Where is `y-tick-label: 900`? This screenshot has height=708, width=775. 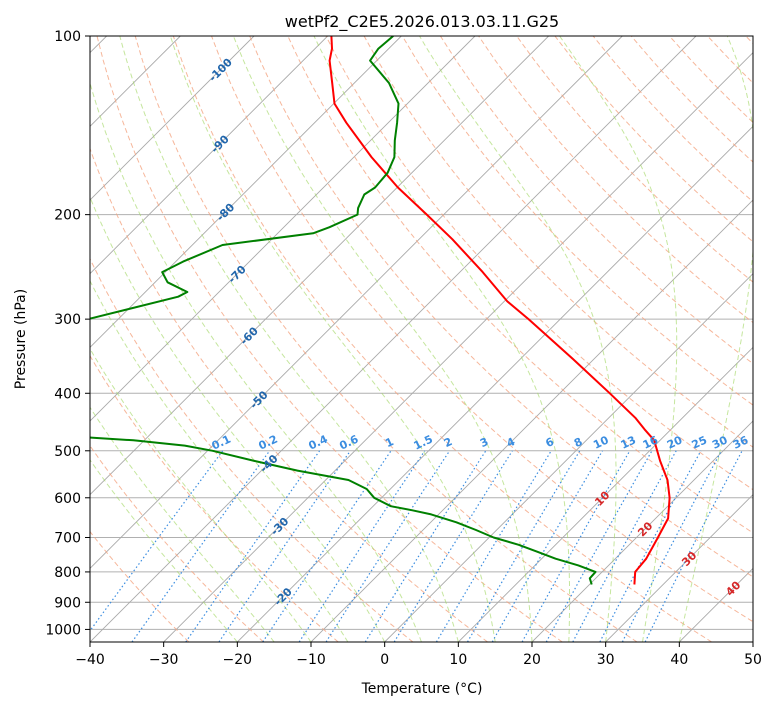 y-tick-label: 900 is located at coordinates (67, 603).